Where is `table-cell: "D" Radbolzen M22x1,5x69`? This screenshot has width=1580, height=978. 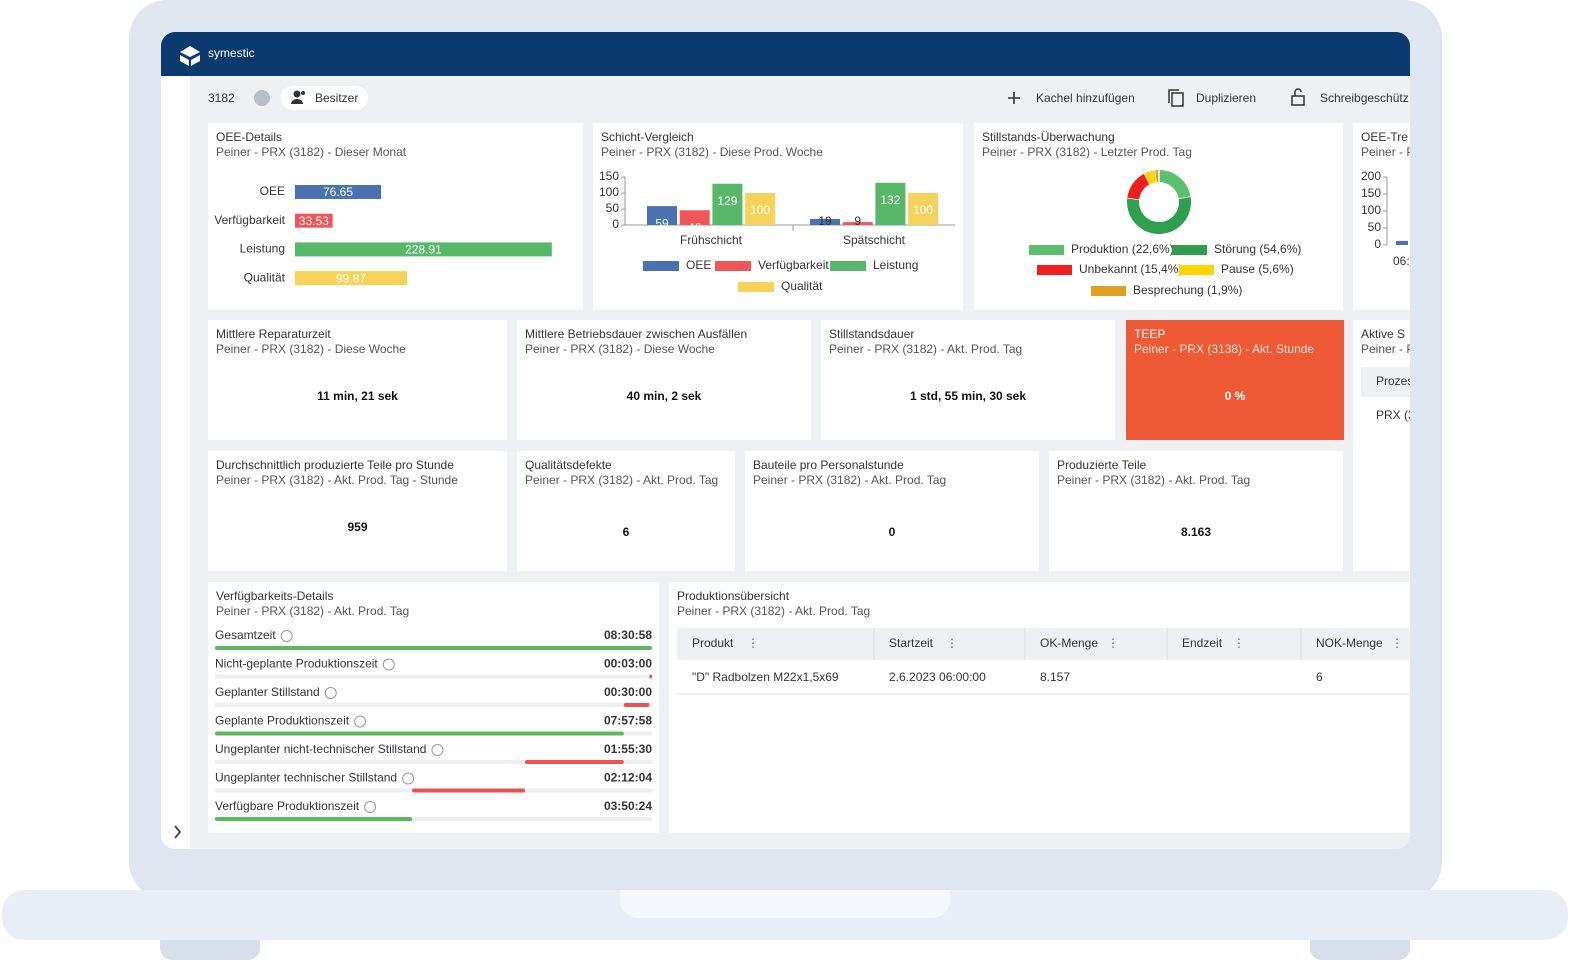
table-cell: "D" Radbolzen M22x1,5x69 is located at coordinates (765, 677).